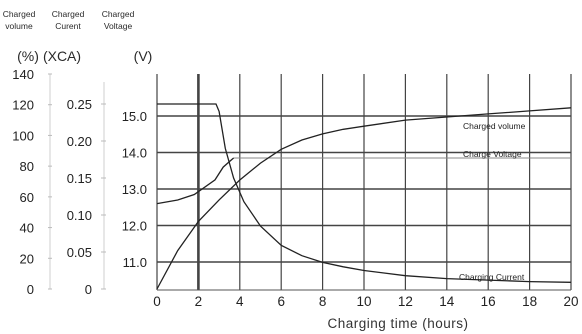 This screenshot has width=582, height=334. I want to click on y-tick-label-1: 0, so click(88, 289).